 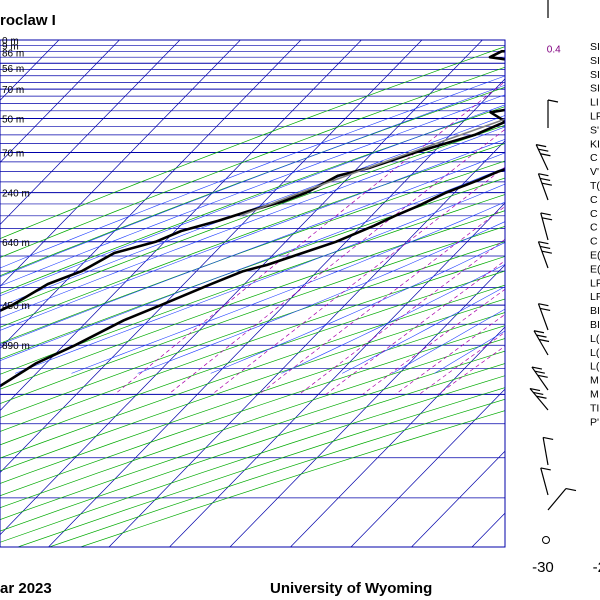 What do you see at coordinates (16, 306) in the screenshot?
I see `height-label: 450 m` at bounding box center [16, 306].